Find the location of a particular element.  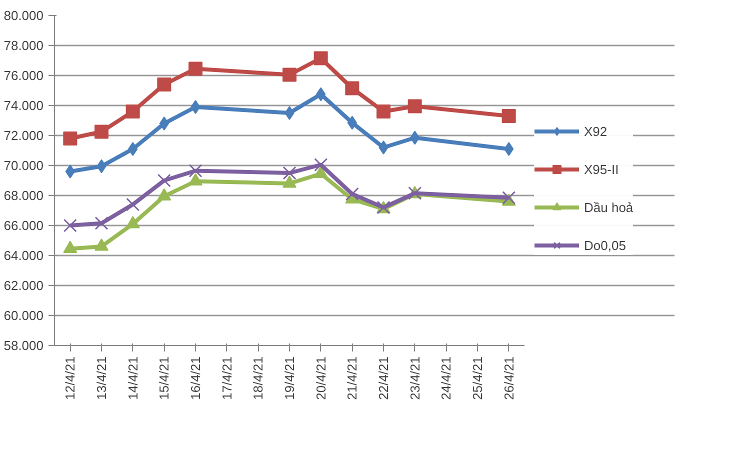

x-tick-label: 17/4/21 is located at coordinates (226, 378).